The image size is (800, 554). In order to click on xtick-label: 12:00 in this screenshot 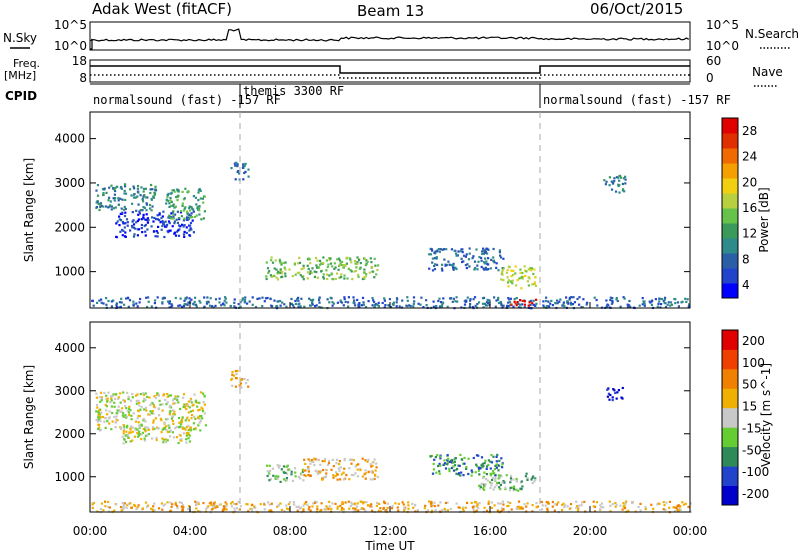, I will do `click(390, 531)`.